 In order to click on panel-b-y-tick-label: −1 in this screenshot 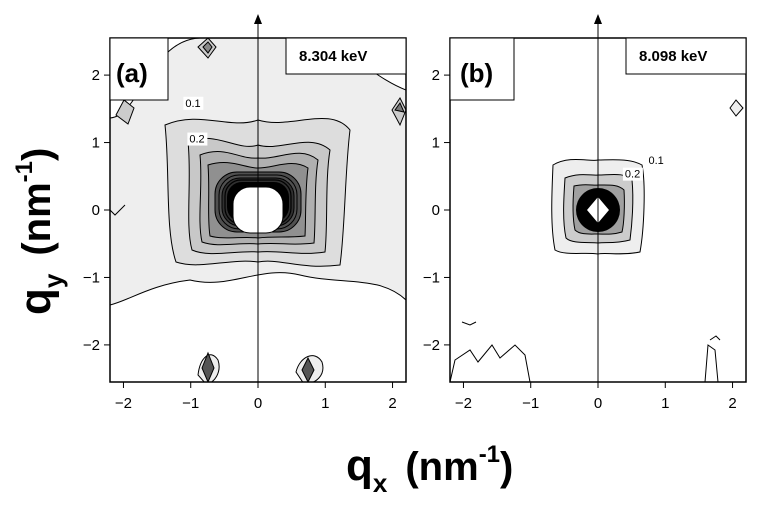, I will do `click(431, 277)`.